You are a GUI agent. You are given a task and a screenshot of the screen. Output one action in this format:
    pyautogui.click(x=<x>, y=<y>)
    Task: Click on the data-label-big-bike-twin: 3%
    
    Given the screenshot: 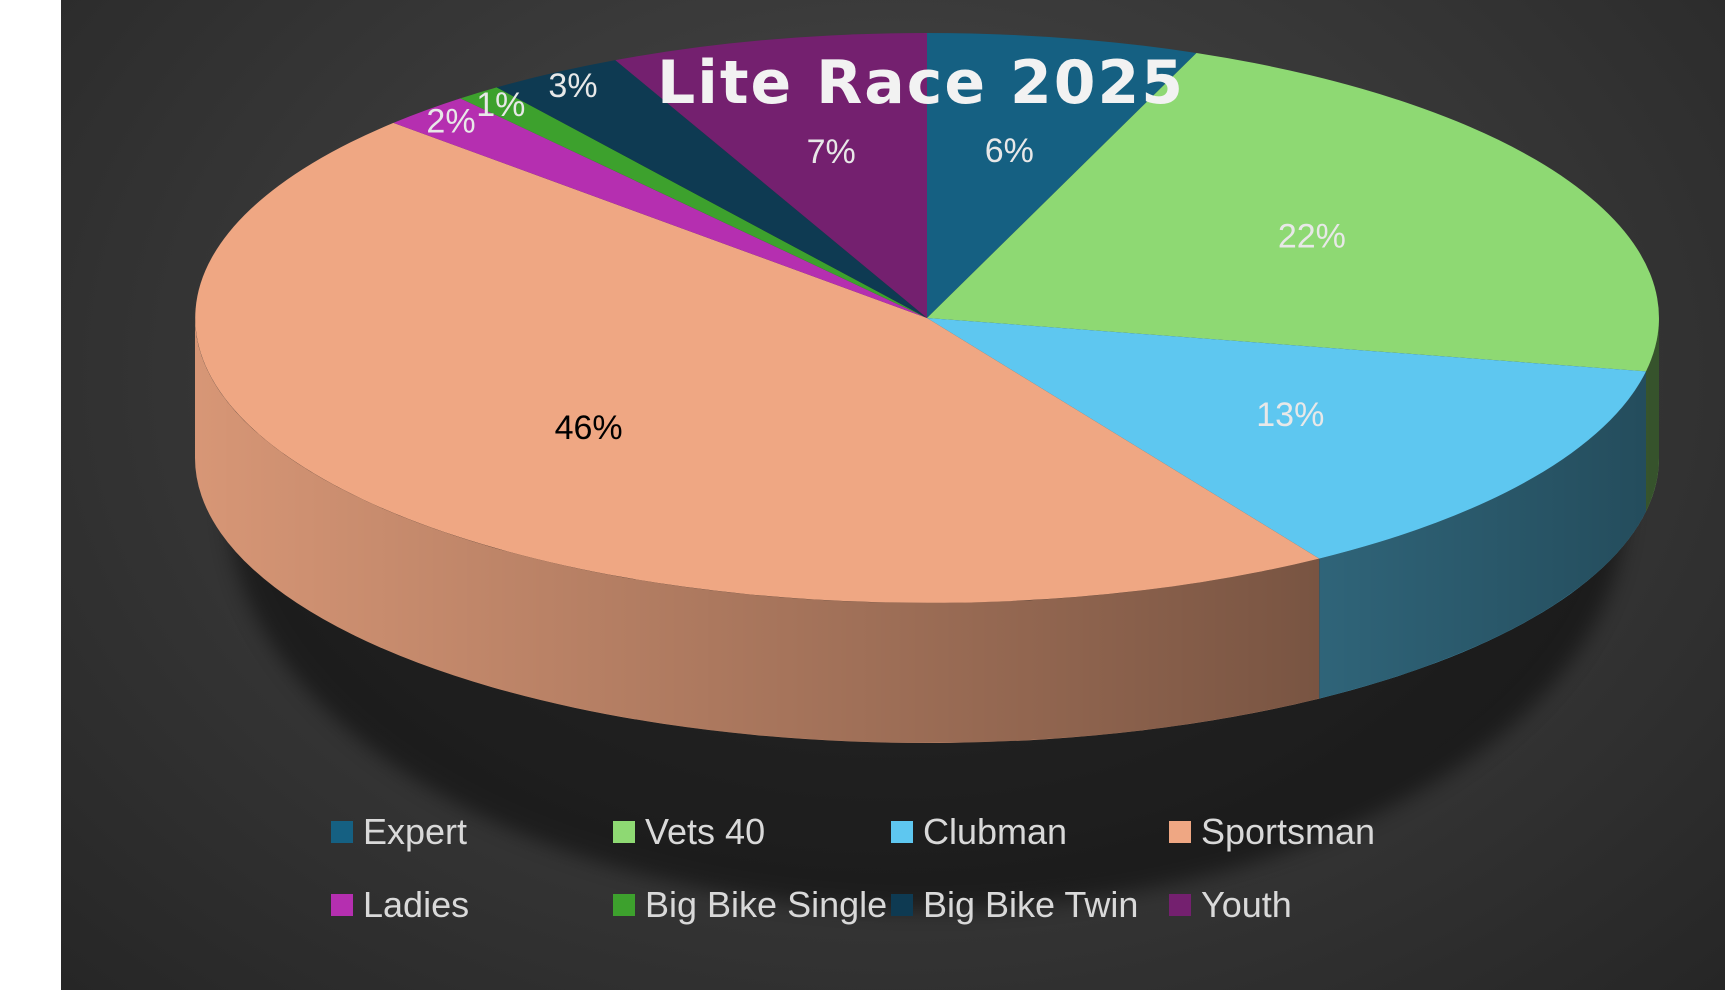 What is the action you would take?
    pyautogui.click(x=572, y=86)
    